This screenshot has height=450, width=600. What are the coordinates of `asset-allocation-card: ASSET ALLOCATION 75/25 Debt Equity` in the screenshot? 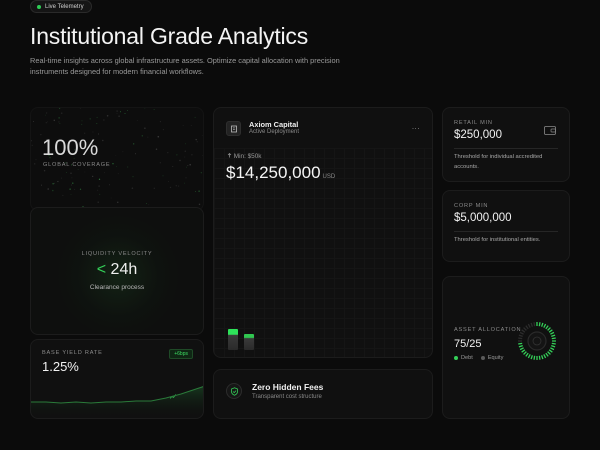 It's located at (506, 347).